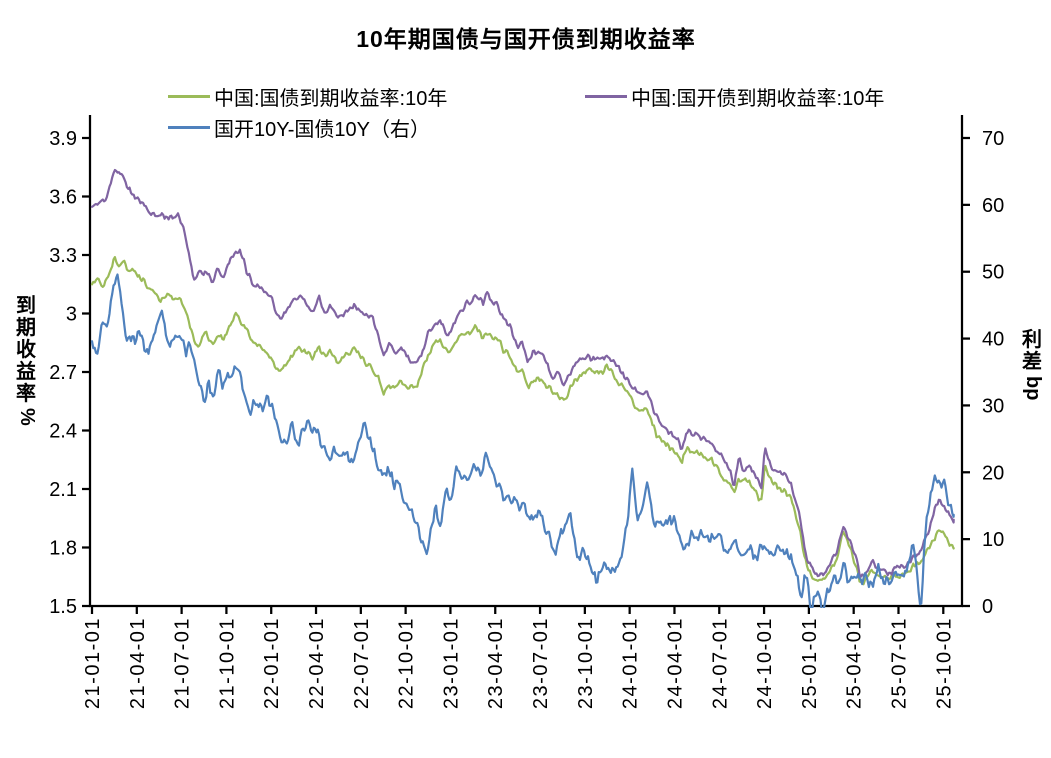  Describe the element at coordinates (63, 373) in the screenshot. I see `left-axis-tick-label: 2.7` at that location.